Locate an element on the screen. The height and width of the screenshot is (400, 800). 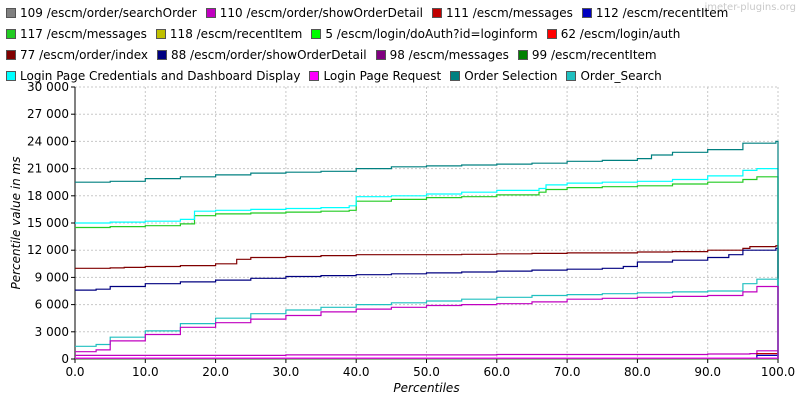
x-tick-label: 50.0 is located at coordinates (426, 372).